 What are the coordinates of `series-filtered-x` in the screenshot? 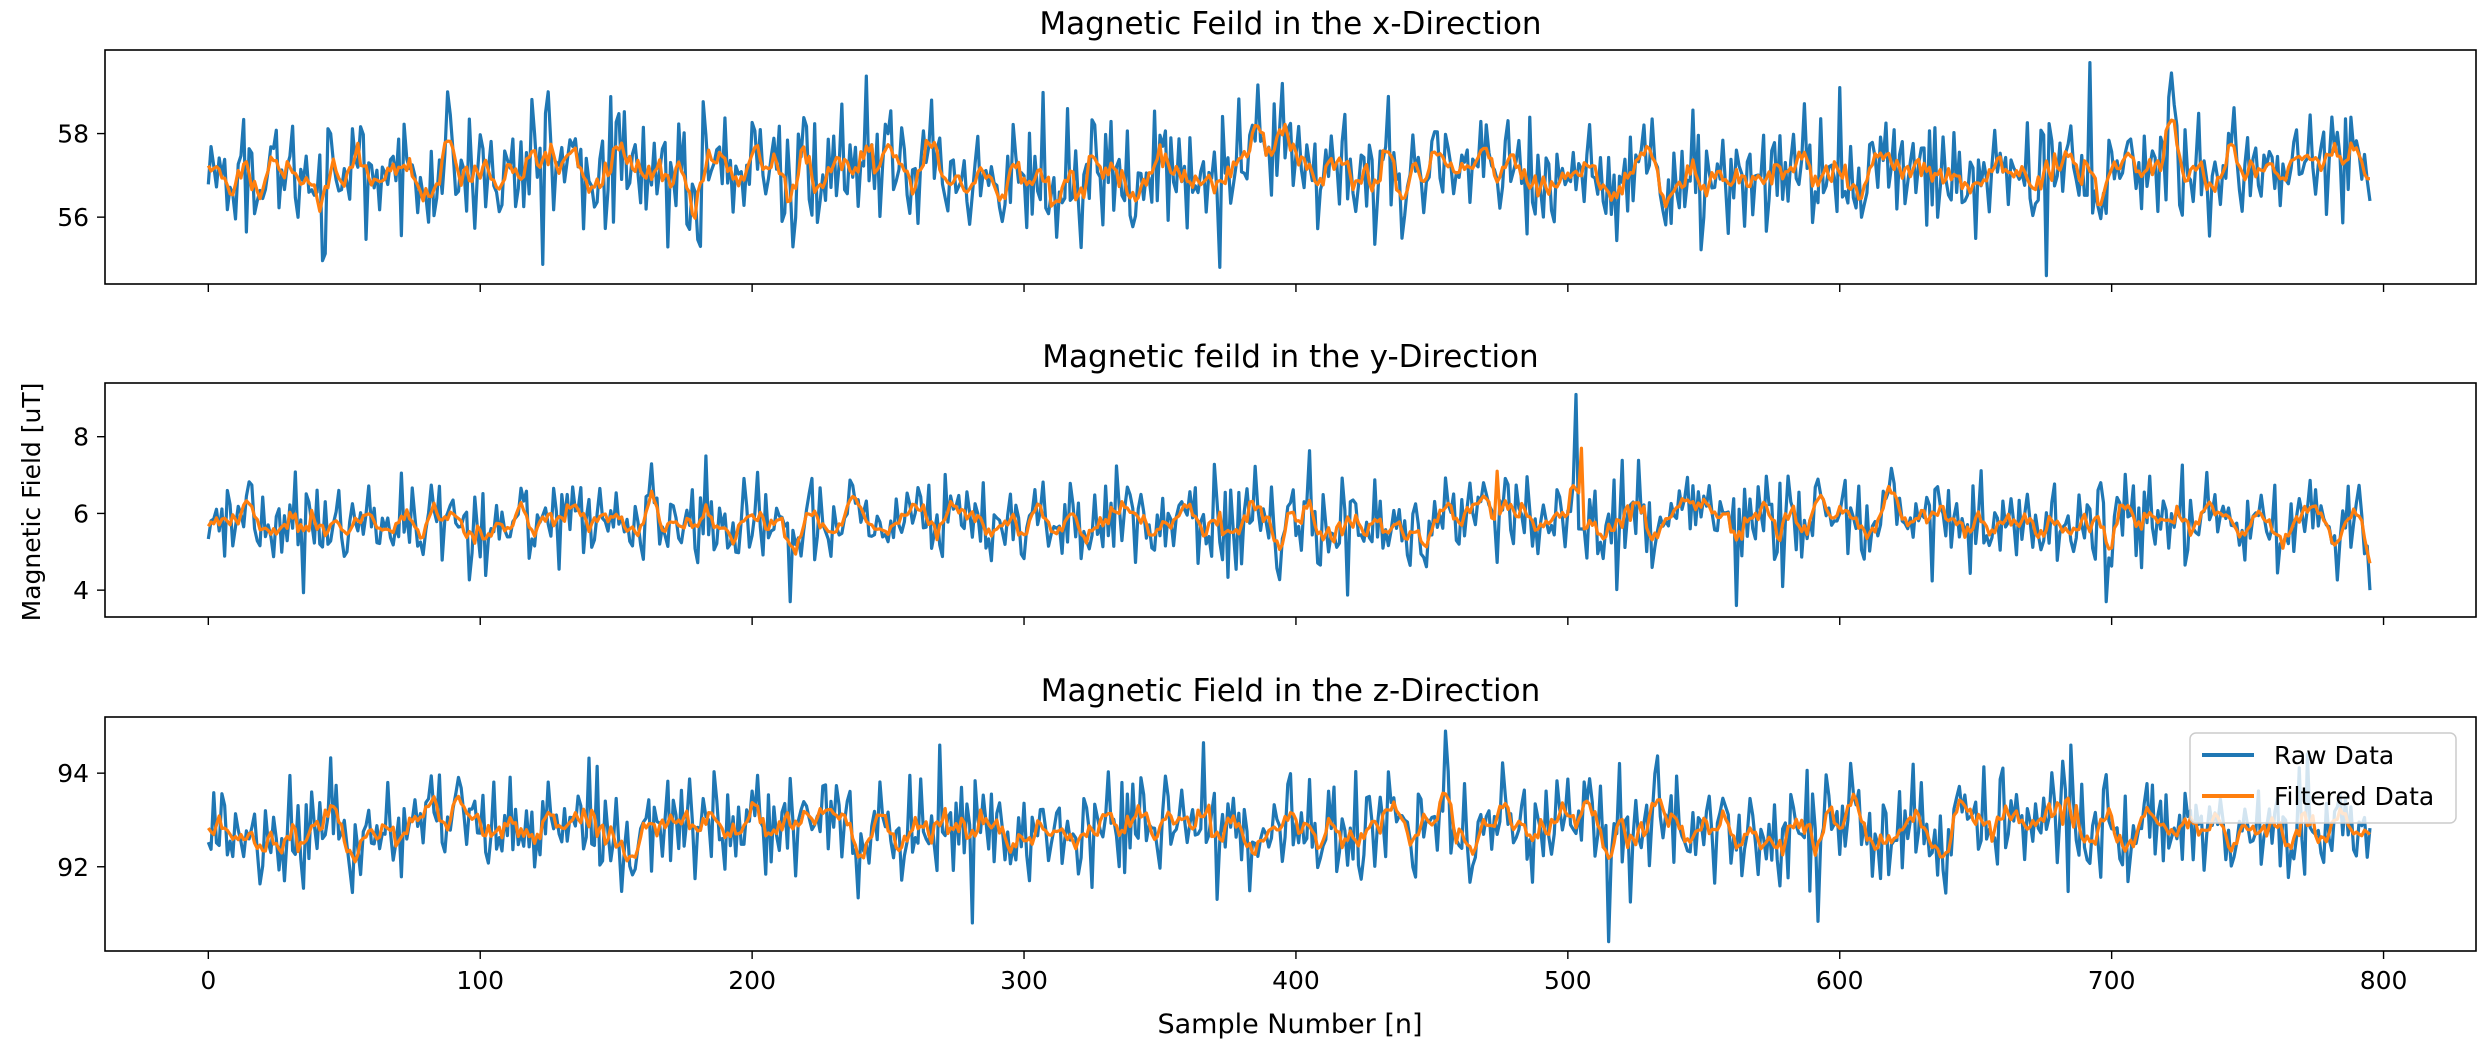 It's located at (1288, 169).